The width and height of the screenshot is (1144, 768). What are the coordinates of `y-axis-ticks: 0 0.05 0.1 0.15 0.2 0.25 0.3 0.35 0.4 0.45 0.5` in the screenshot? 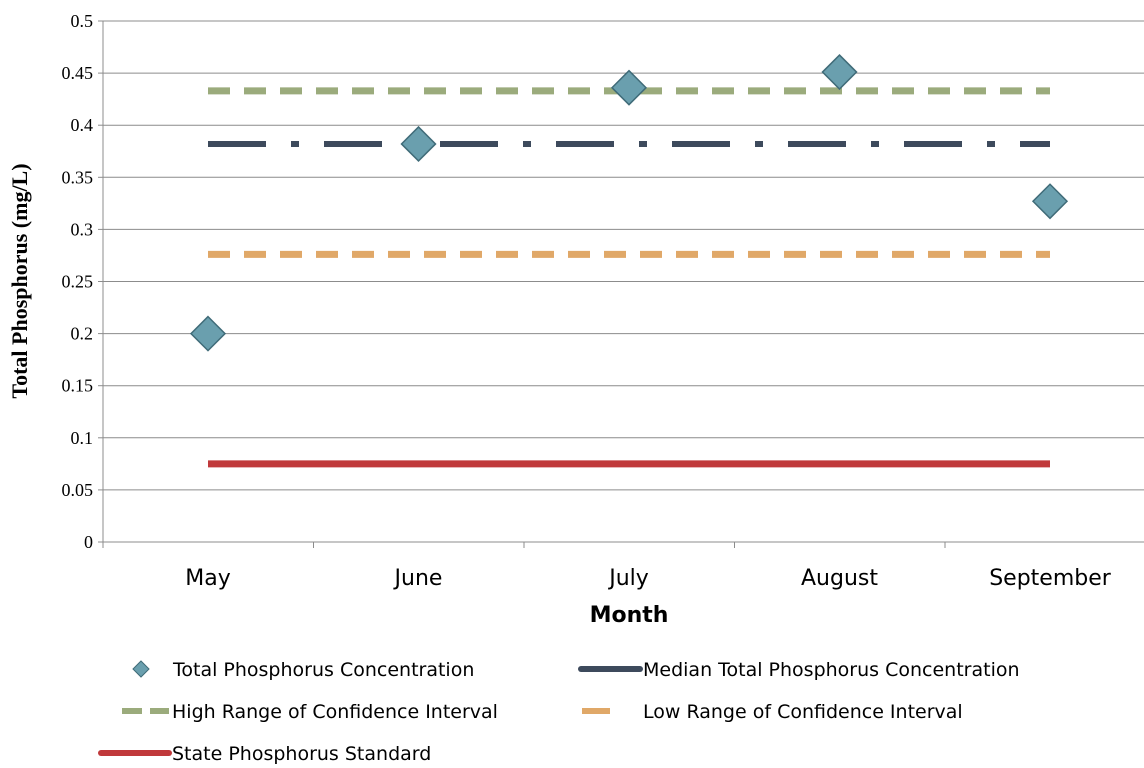 It's located at (82, 281).